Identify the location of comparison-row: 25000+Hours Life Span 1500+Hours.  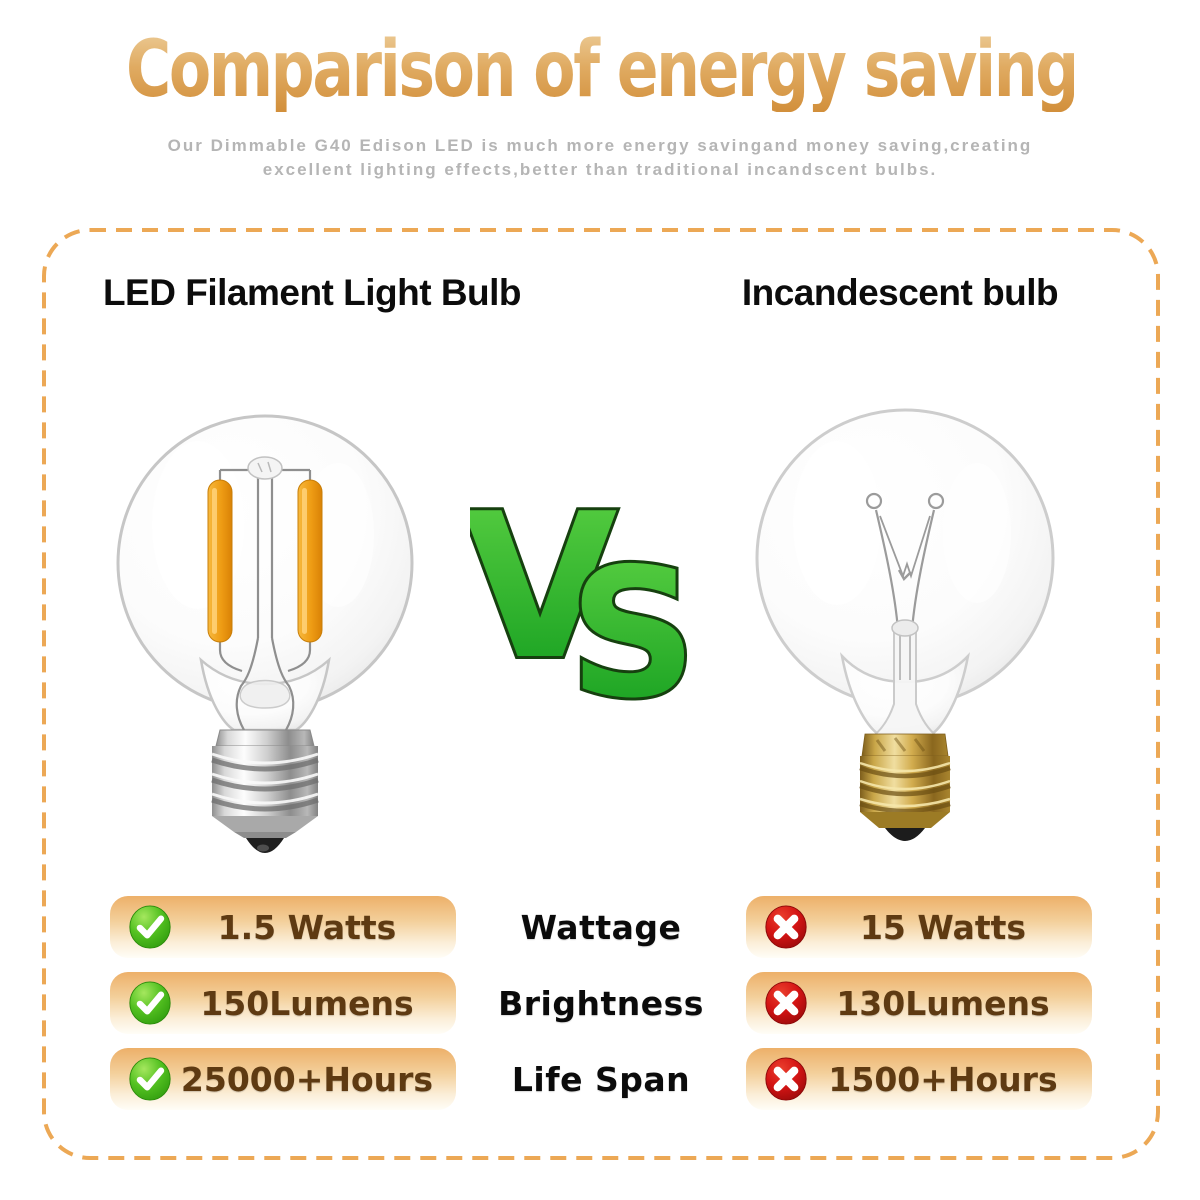
(601, 1079).